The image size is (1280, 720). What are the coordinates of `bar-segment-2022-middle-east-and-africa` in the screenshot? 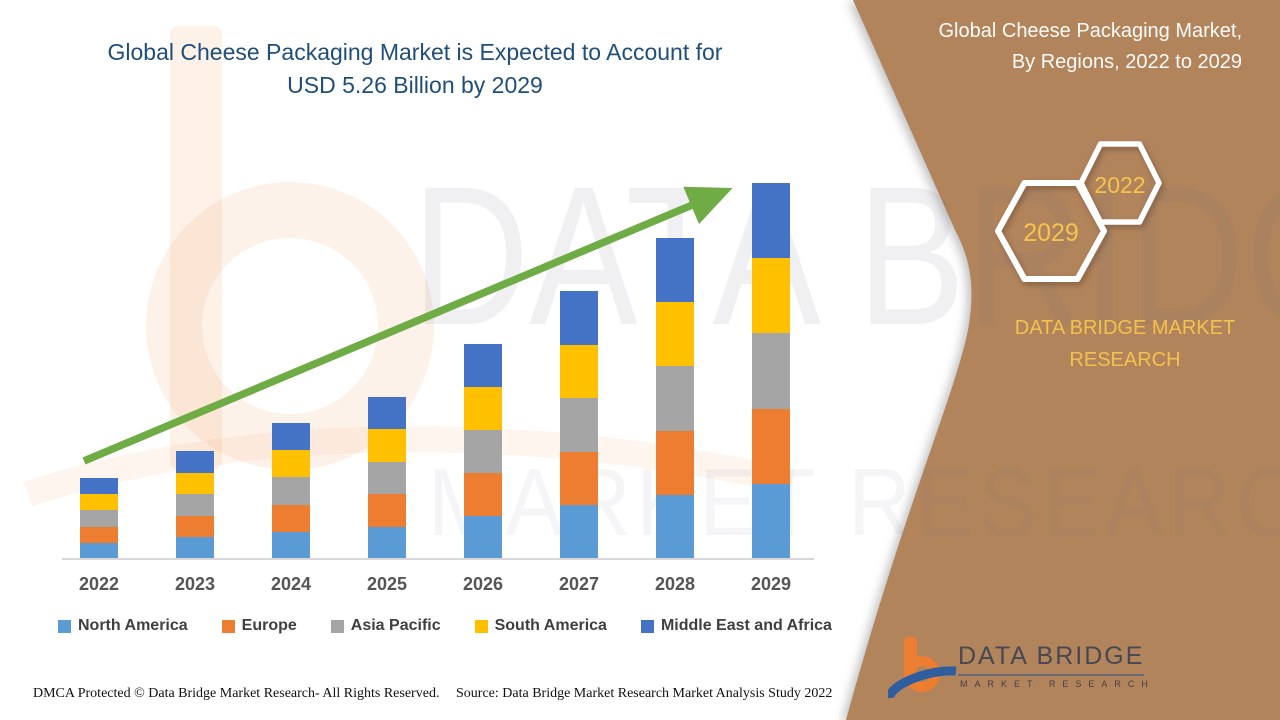 It's located at (99, 486).